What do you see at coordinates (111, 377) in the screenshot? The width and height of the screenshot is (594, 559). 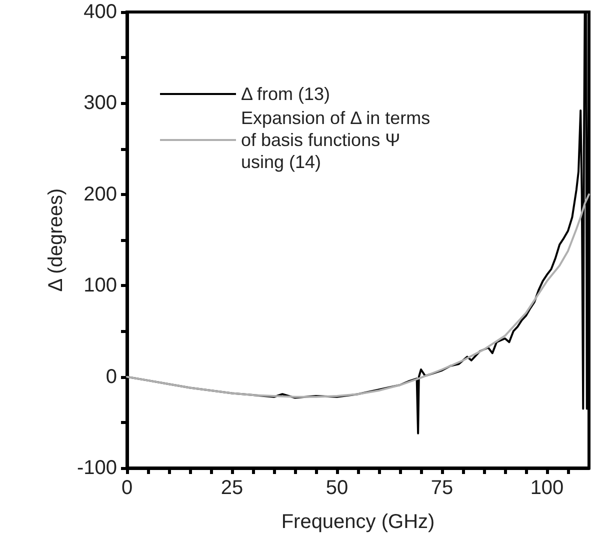 I see `y-tick-label: 0` at bounding box center [111, 377].